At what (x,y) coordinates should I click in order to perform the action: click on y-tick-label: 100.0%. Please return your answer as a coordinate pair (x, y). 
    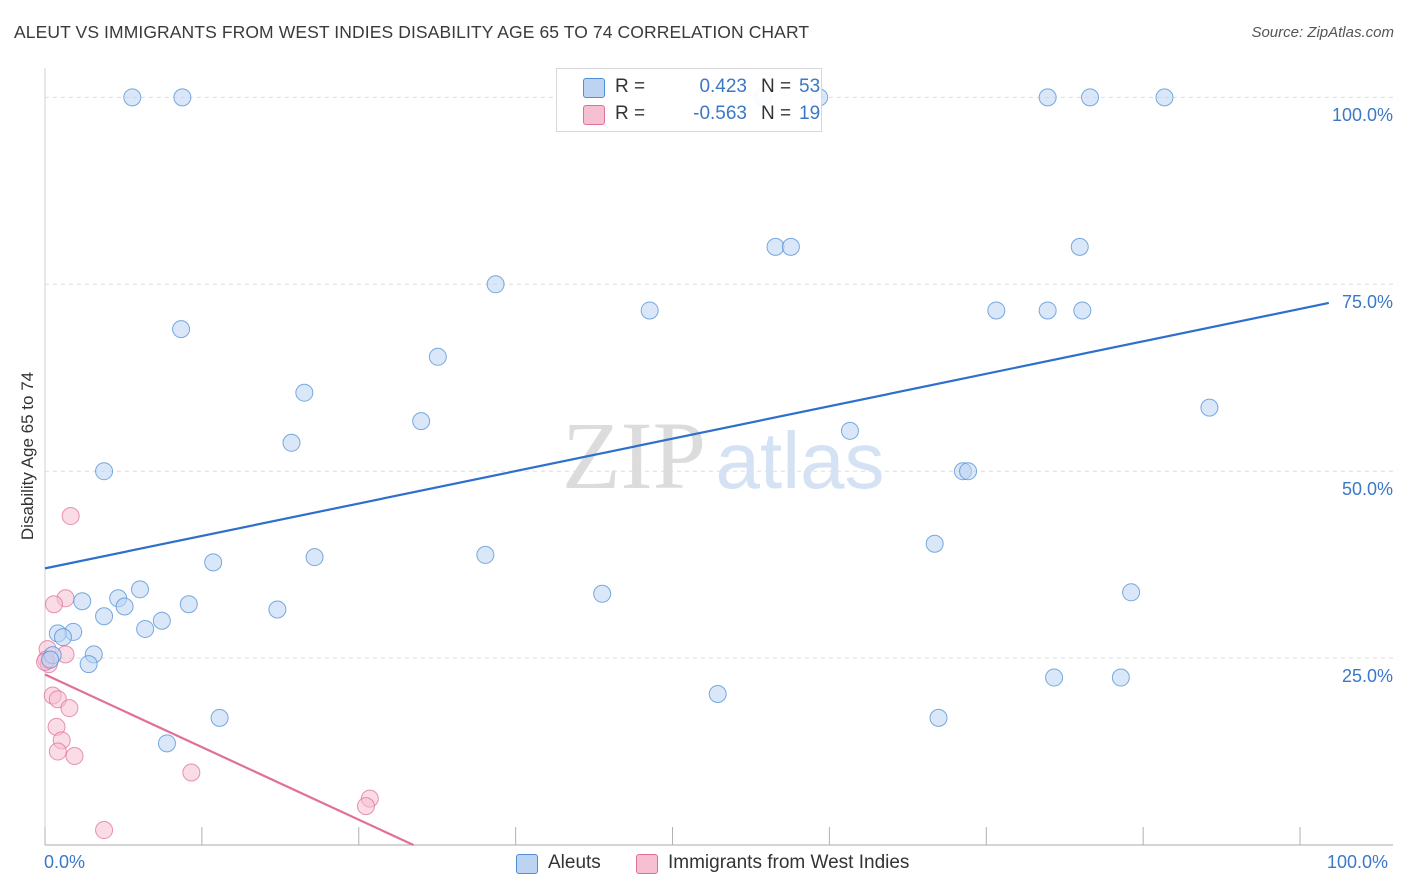
    Looking at the image, I should click on (1362, 115).